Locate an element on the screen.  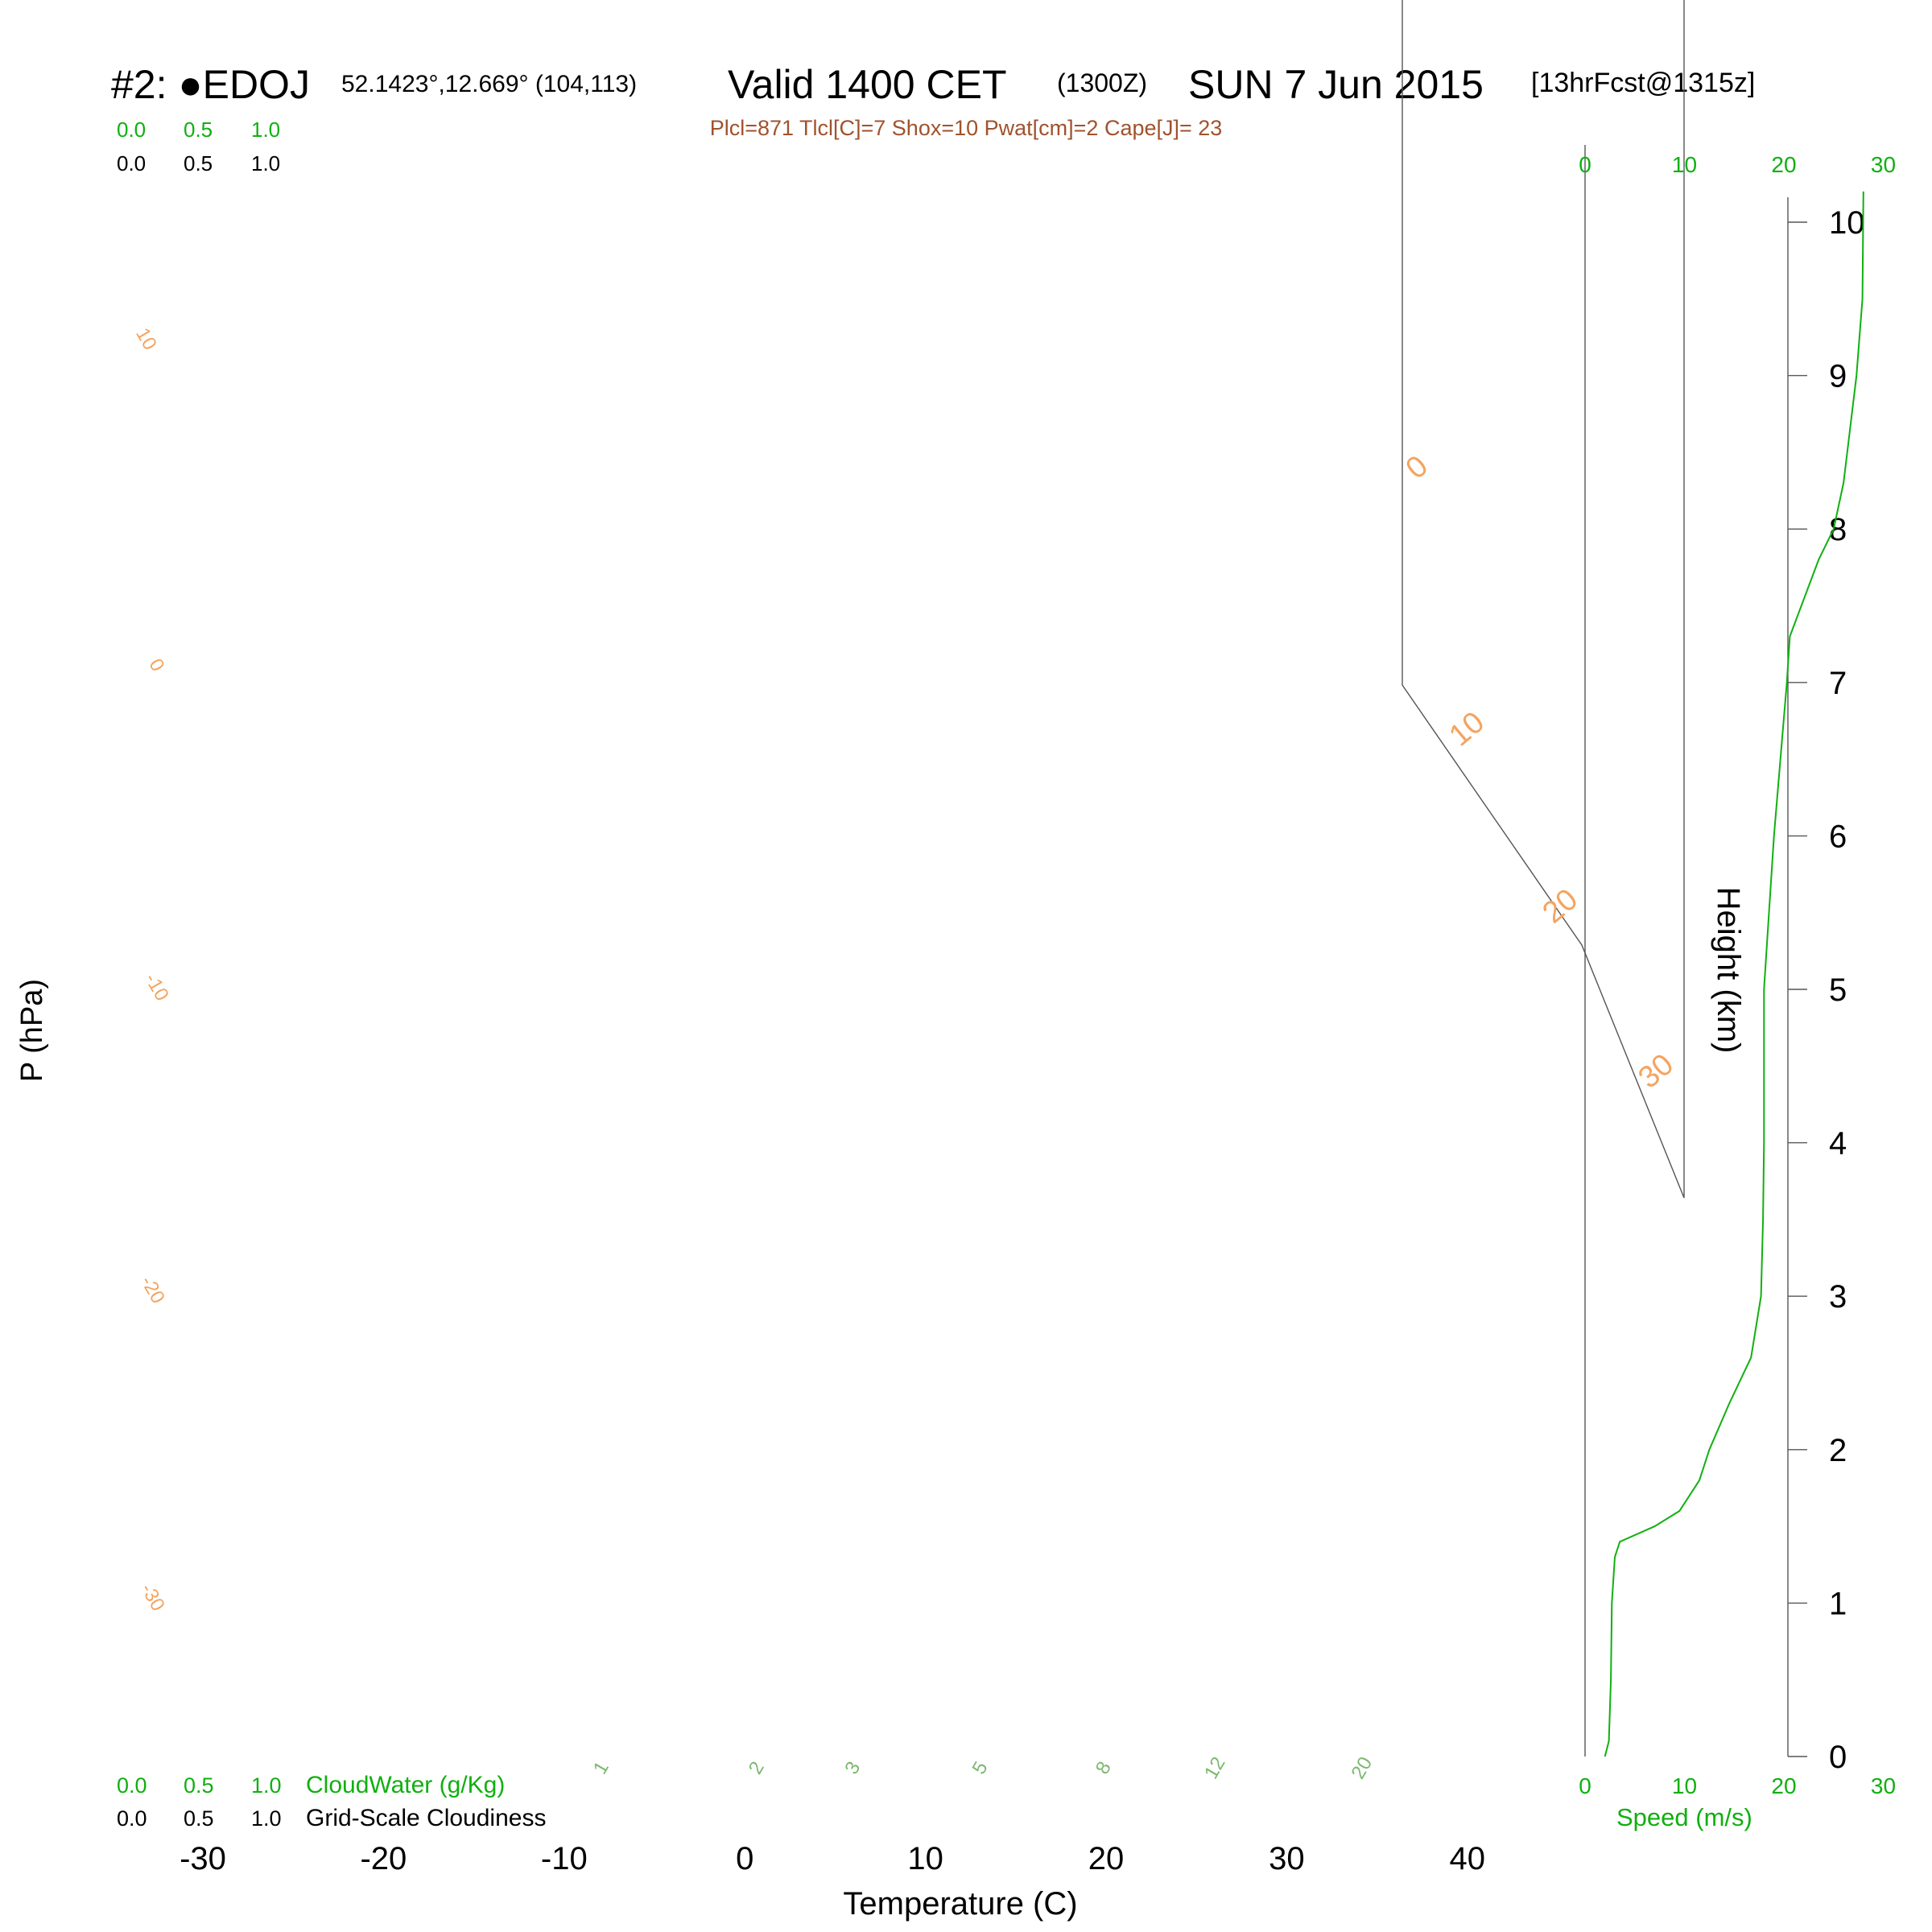
height-tick-label: 9 is located at coordinates (1838, 376).